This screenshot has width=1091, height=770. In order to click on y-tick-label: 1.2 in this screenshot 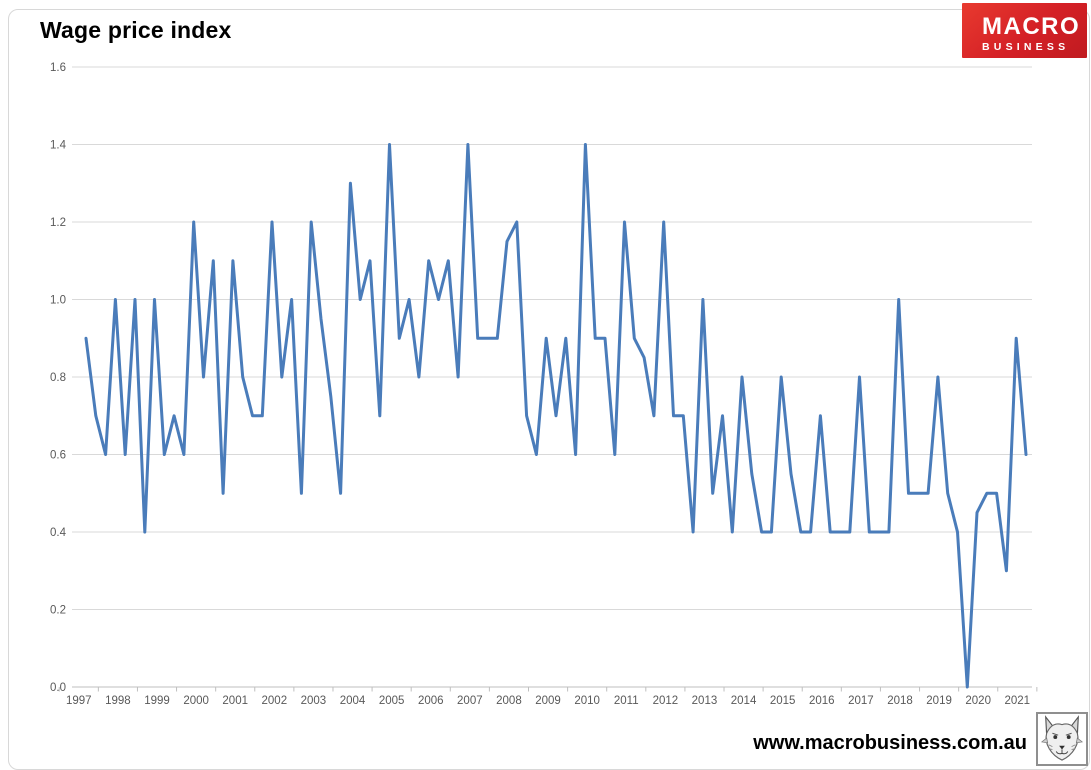, I will do `click(58, 223)`.